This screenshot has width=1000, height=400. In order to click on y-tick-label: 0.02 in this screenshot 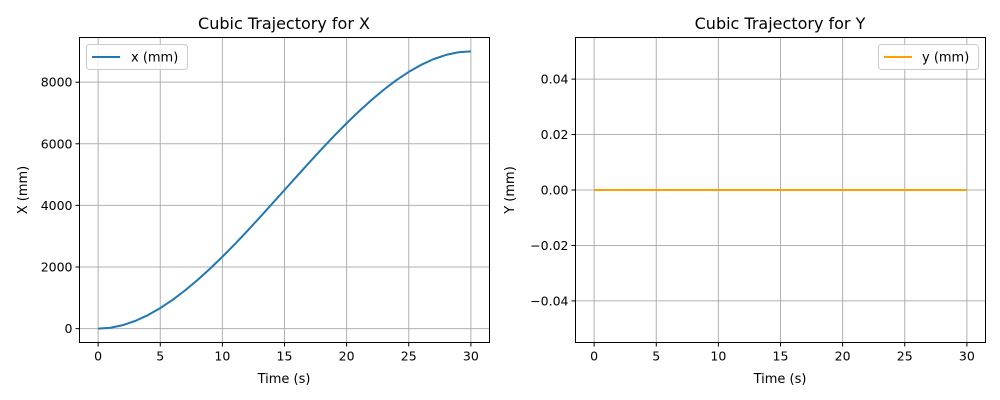, I will do `click(555, 134)`.